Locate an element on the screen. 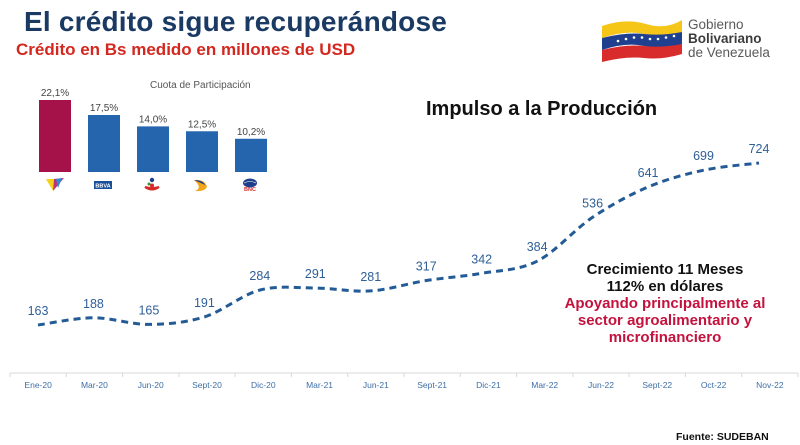 This screenshot has height=445, width=800. x-tick-label: Nov-22 is located at coordinates (770, 385).